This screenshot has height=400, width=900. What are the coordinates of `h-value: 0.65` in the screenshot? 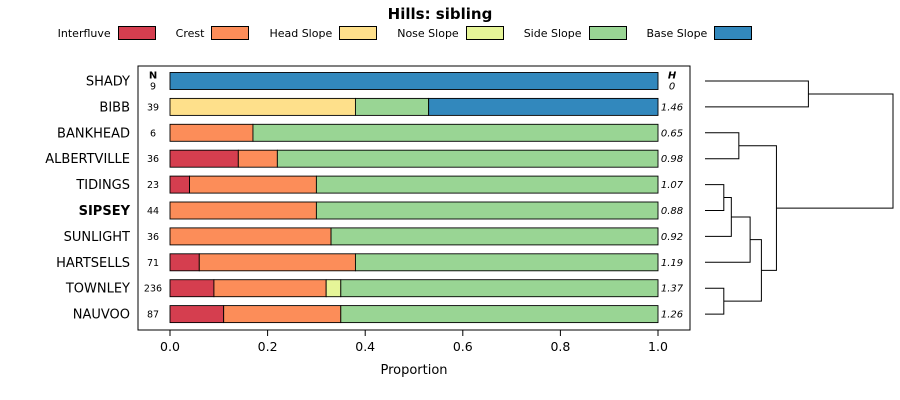 It's located at (672, 133).